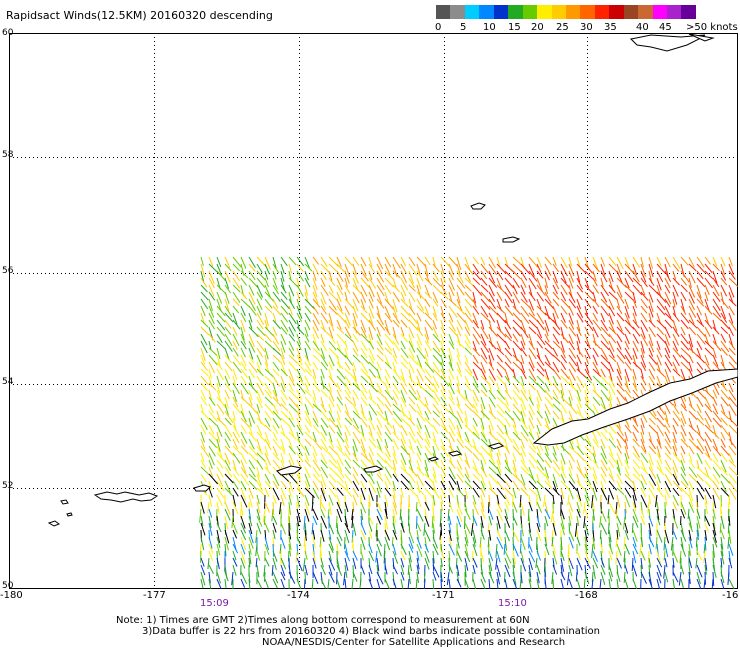 This screenshot has width=740, height=650. What do you see at coordinates (8, 382) in the screenshot?
I see `lat-label-54: 54` at bounding box center [8, 382].